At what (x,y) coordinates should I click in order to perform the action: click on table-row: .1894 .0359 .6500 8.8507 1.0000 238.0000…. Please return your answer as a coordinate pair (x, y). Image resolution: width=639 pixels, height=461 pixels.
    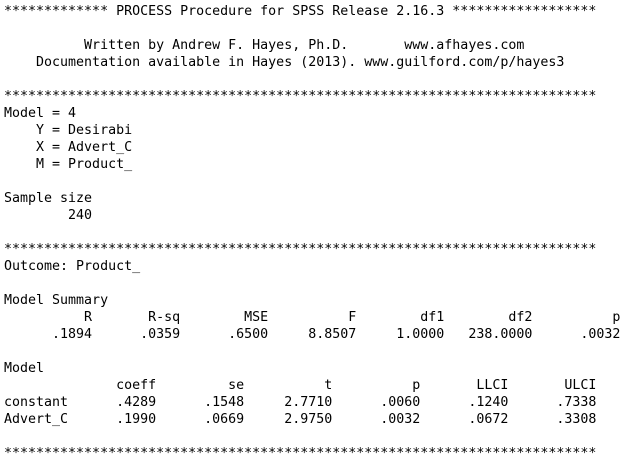
    Looking at the image, I should click on (312, 334).